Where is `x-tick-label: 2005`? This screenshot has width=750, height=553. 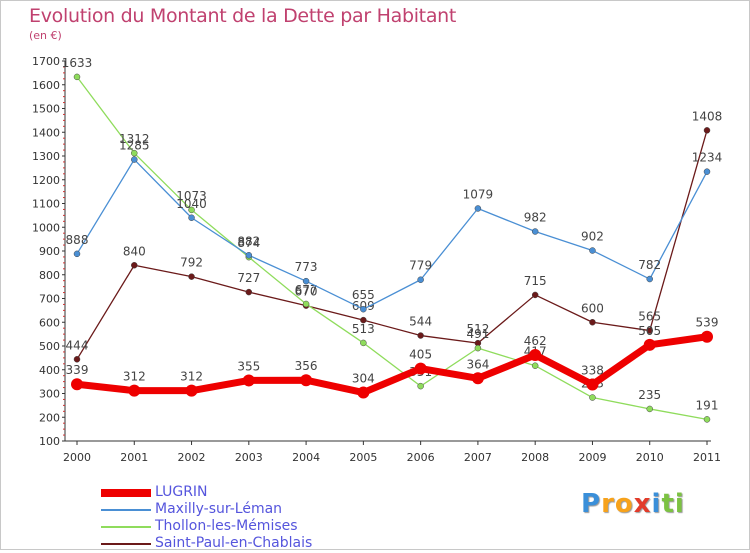
x-tick-label: 2005 is located at coordinates (363, 457).